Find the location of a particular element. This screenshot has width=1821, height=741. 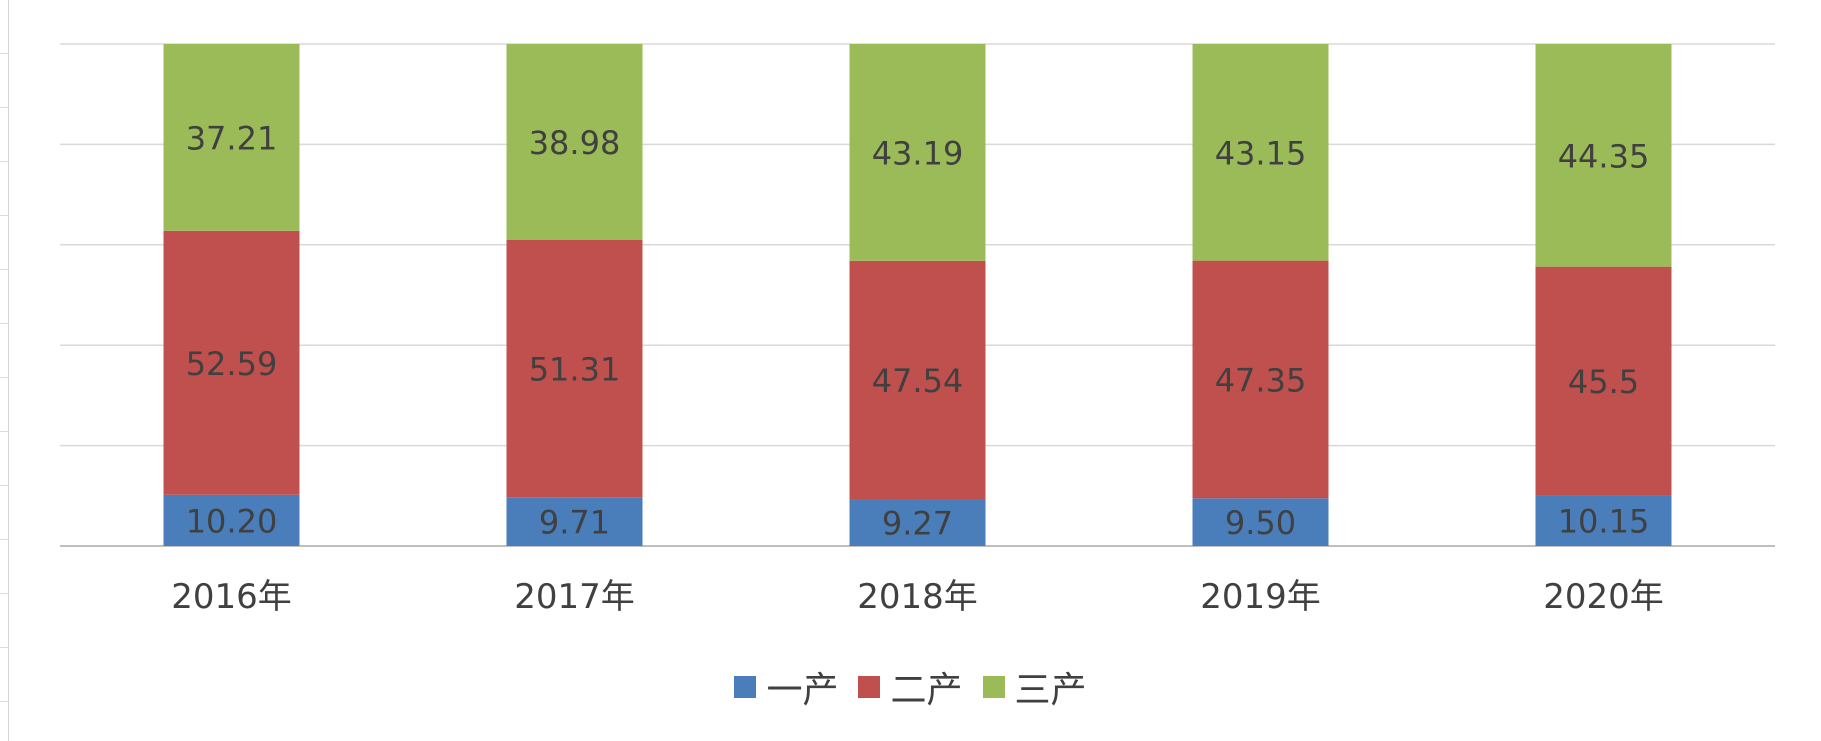

legend-item: 一产 is located at coordinates (786, 687).